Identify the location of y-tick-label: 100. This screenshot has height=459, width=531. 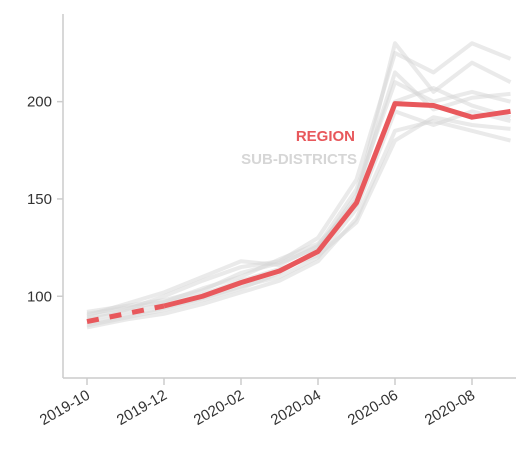
(39, 296).